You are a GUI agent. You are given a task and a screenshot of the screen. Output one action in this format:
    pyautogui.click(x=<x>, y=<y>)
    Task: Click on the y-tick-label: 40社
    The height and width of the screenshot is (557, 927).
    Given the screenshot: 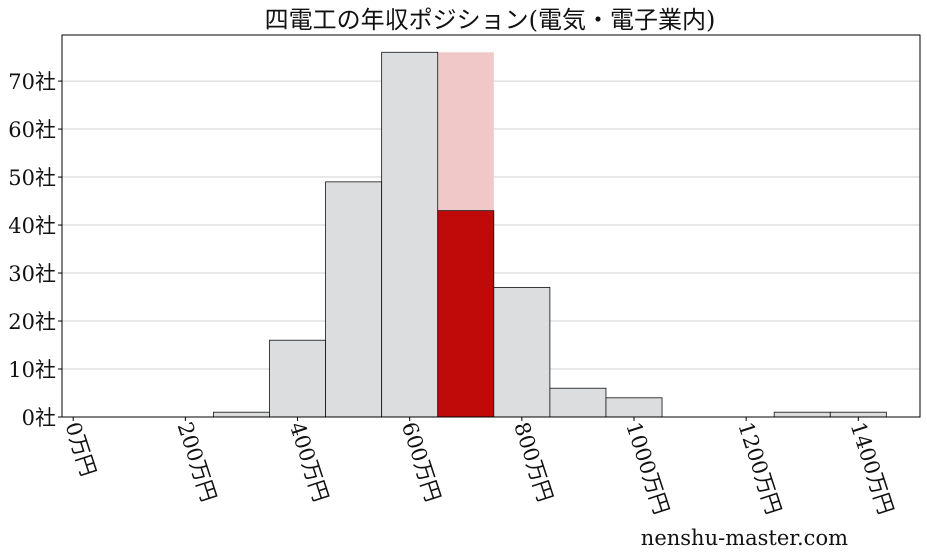 What is the action you would take?
    pyautogui.click(x=32, y=226)
    